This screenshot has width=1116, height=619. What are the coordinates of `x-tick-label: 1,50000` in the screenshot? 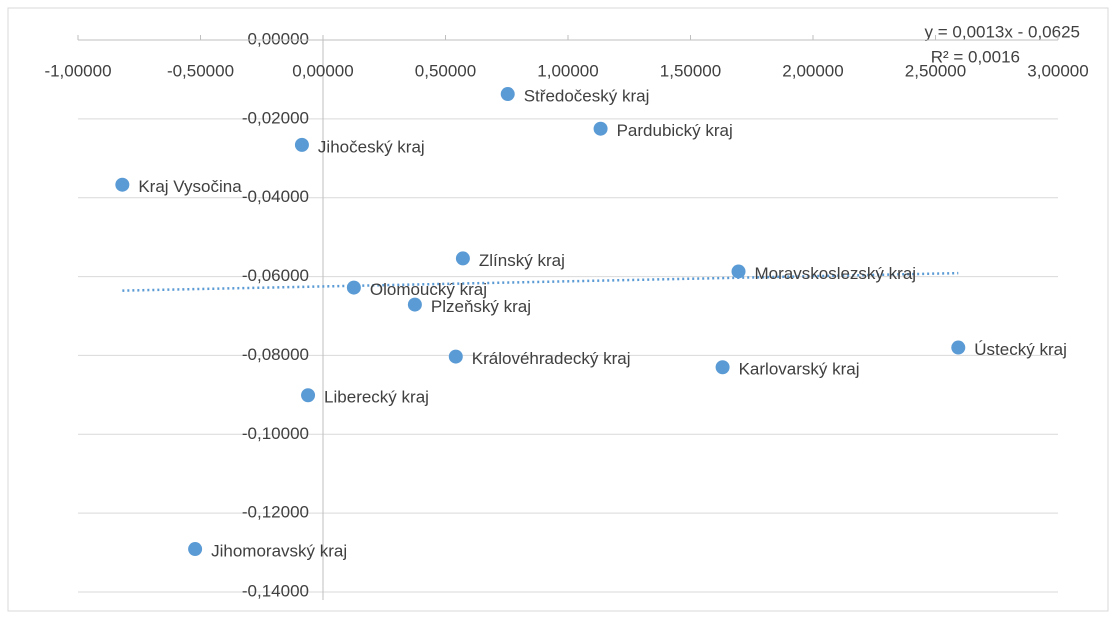 It's located at (690, 70).